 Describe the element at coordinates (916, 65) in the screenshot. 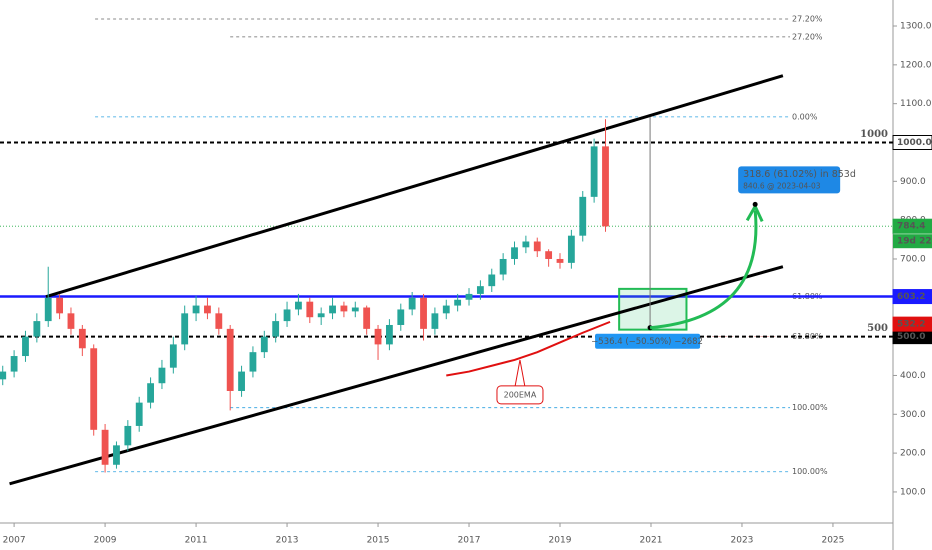

I see `y-tick-label: 1200.0` at that location.